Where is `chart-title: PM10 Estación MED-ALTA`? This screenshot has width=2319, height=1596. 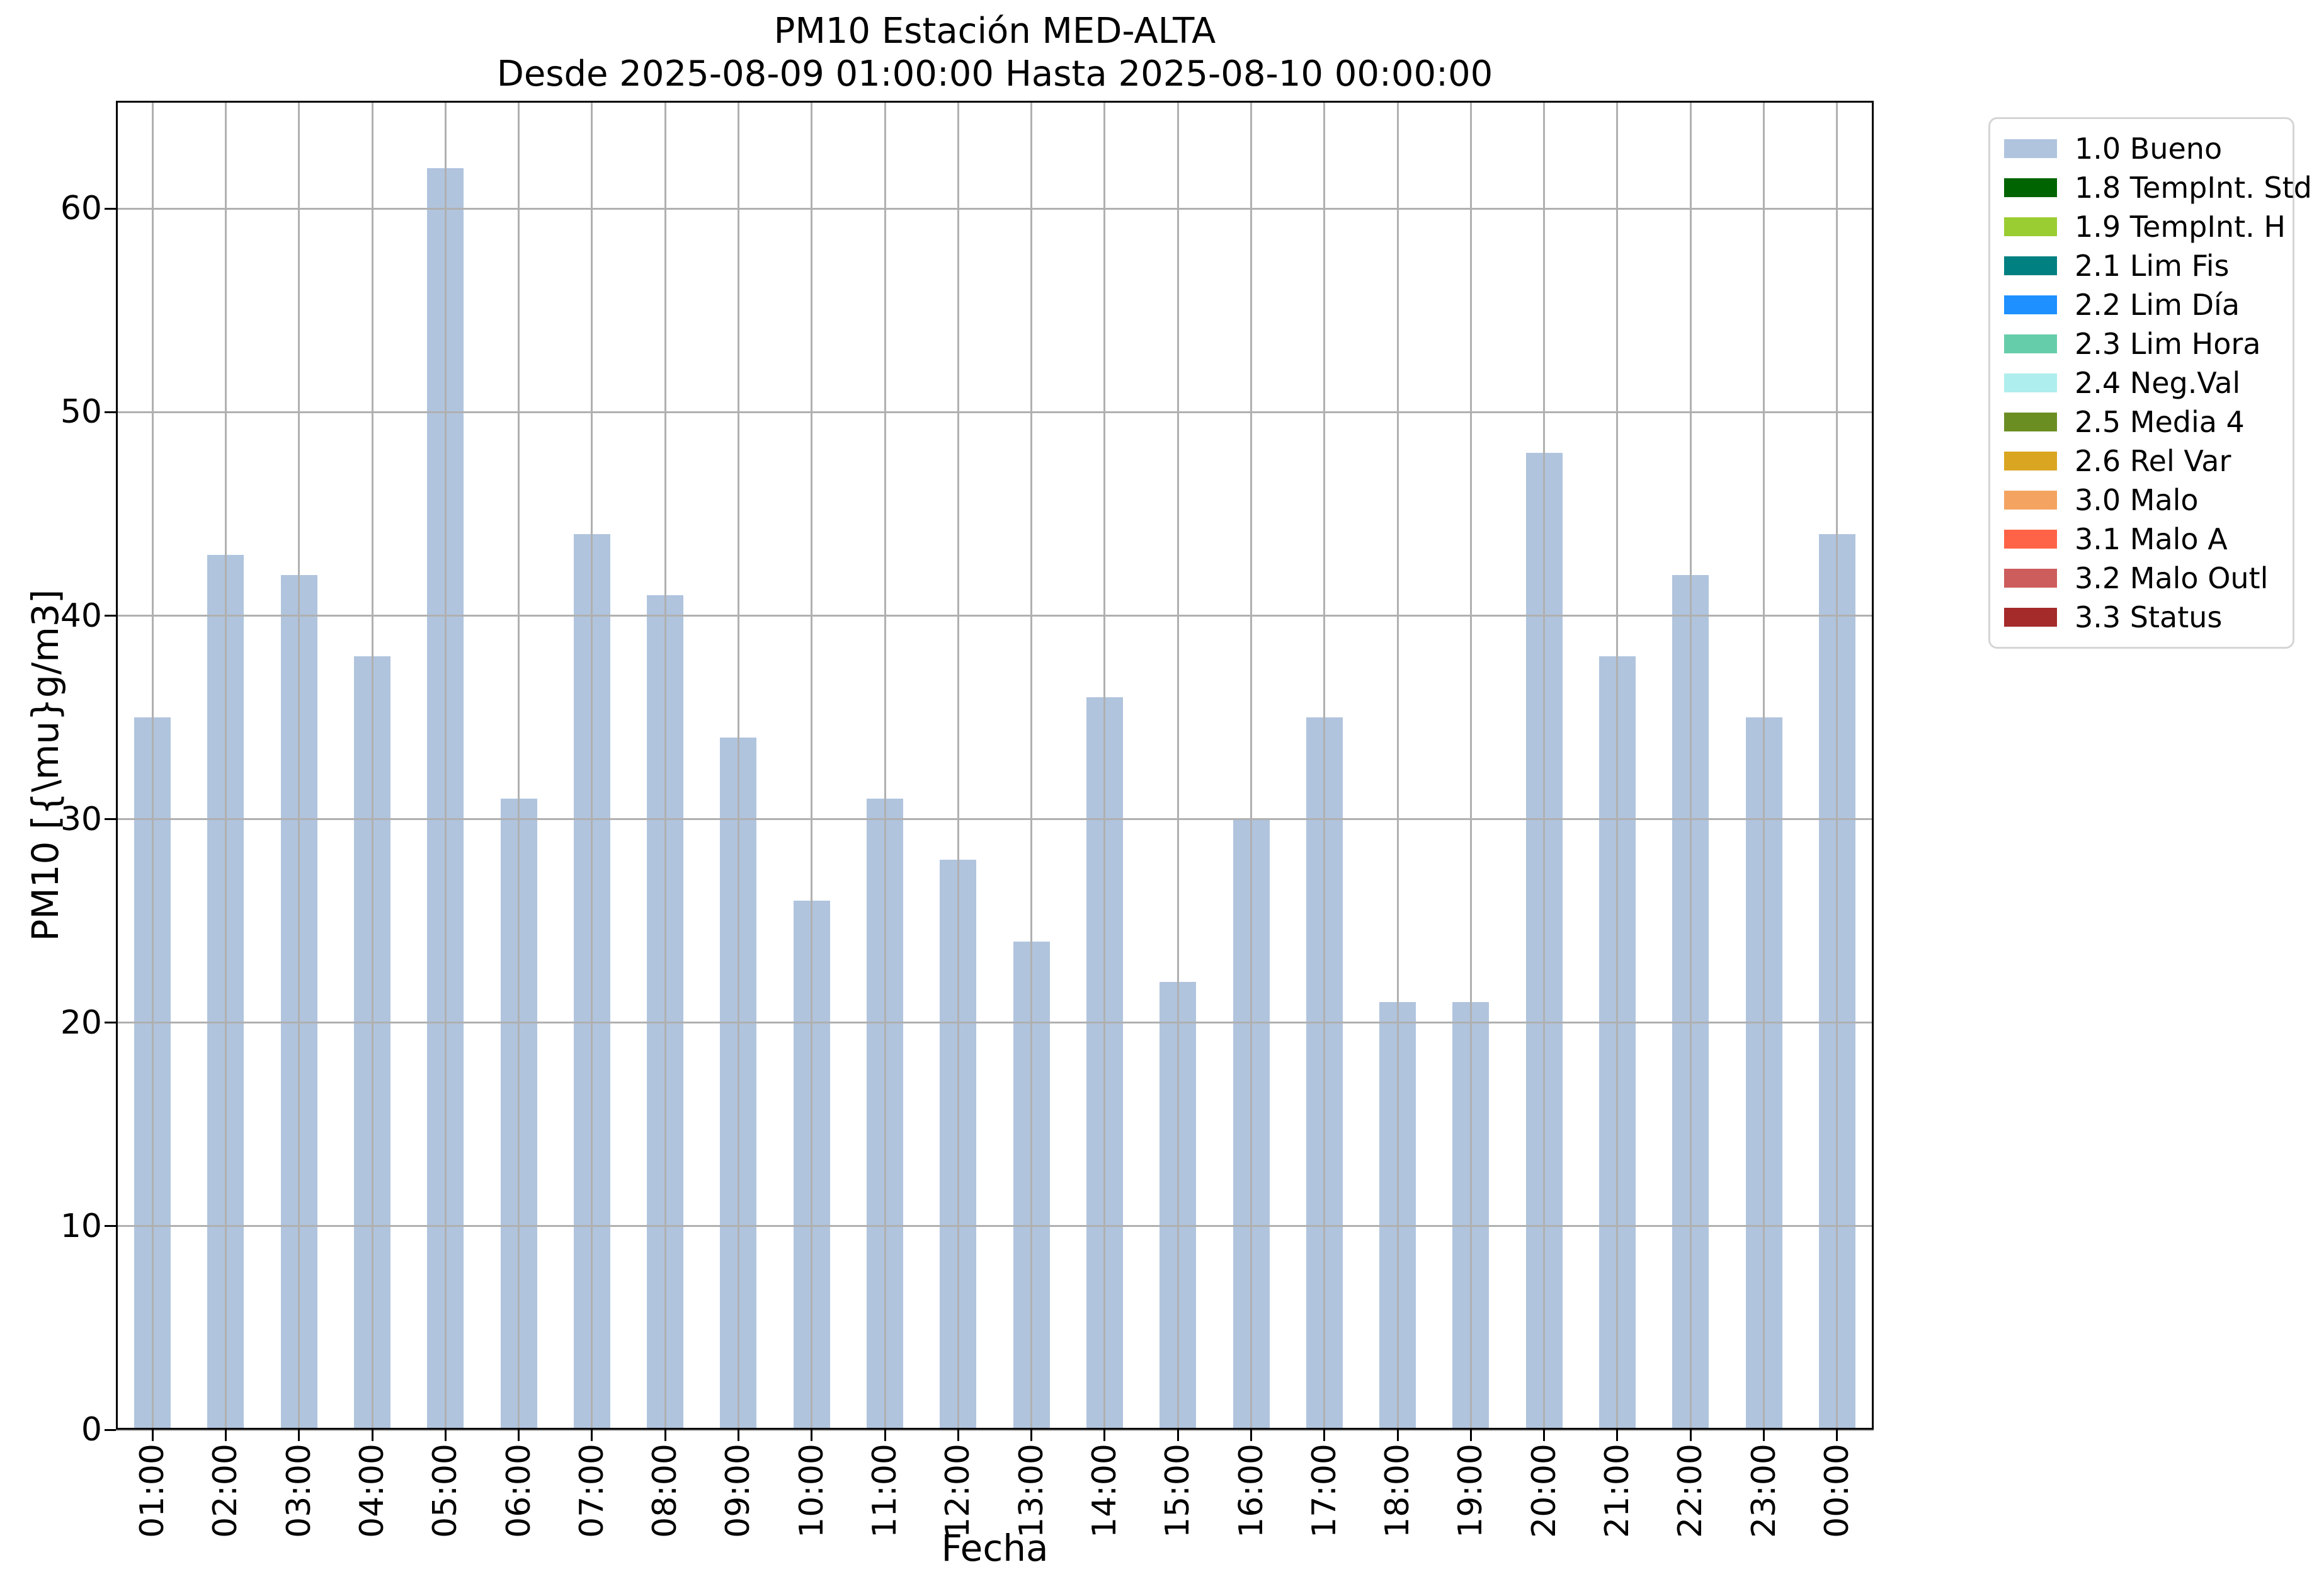 chart-title: PM10 Estación MED-ALTA is located at coordinates (994, 31).